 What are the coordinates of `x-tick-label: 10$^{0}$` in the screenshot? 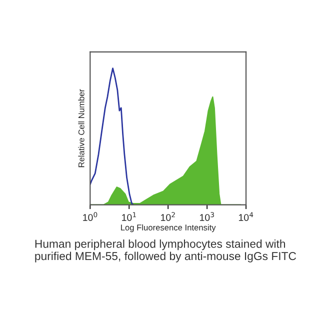 It's located at (90, 216).